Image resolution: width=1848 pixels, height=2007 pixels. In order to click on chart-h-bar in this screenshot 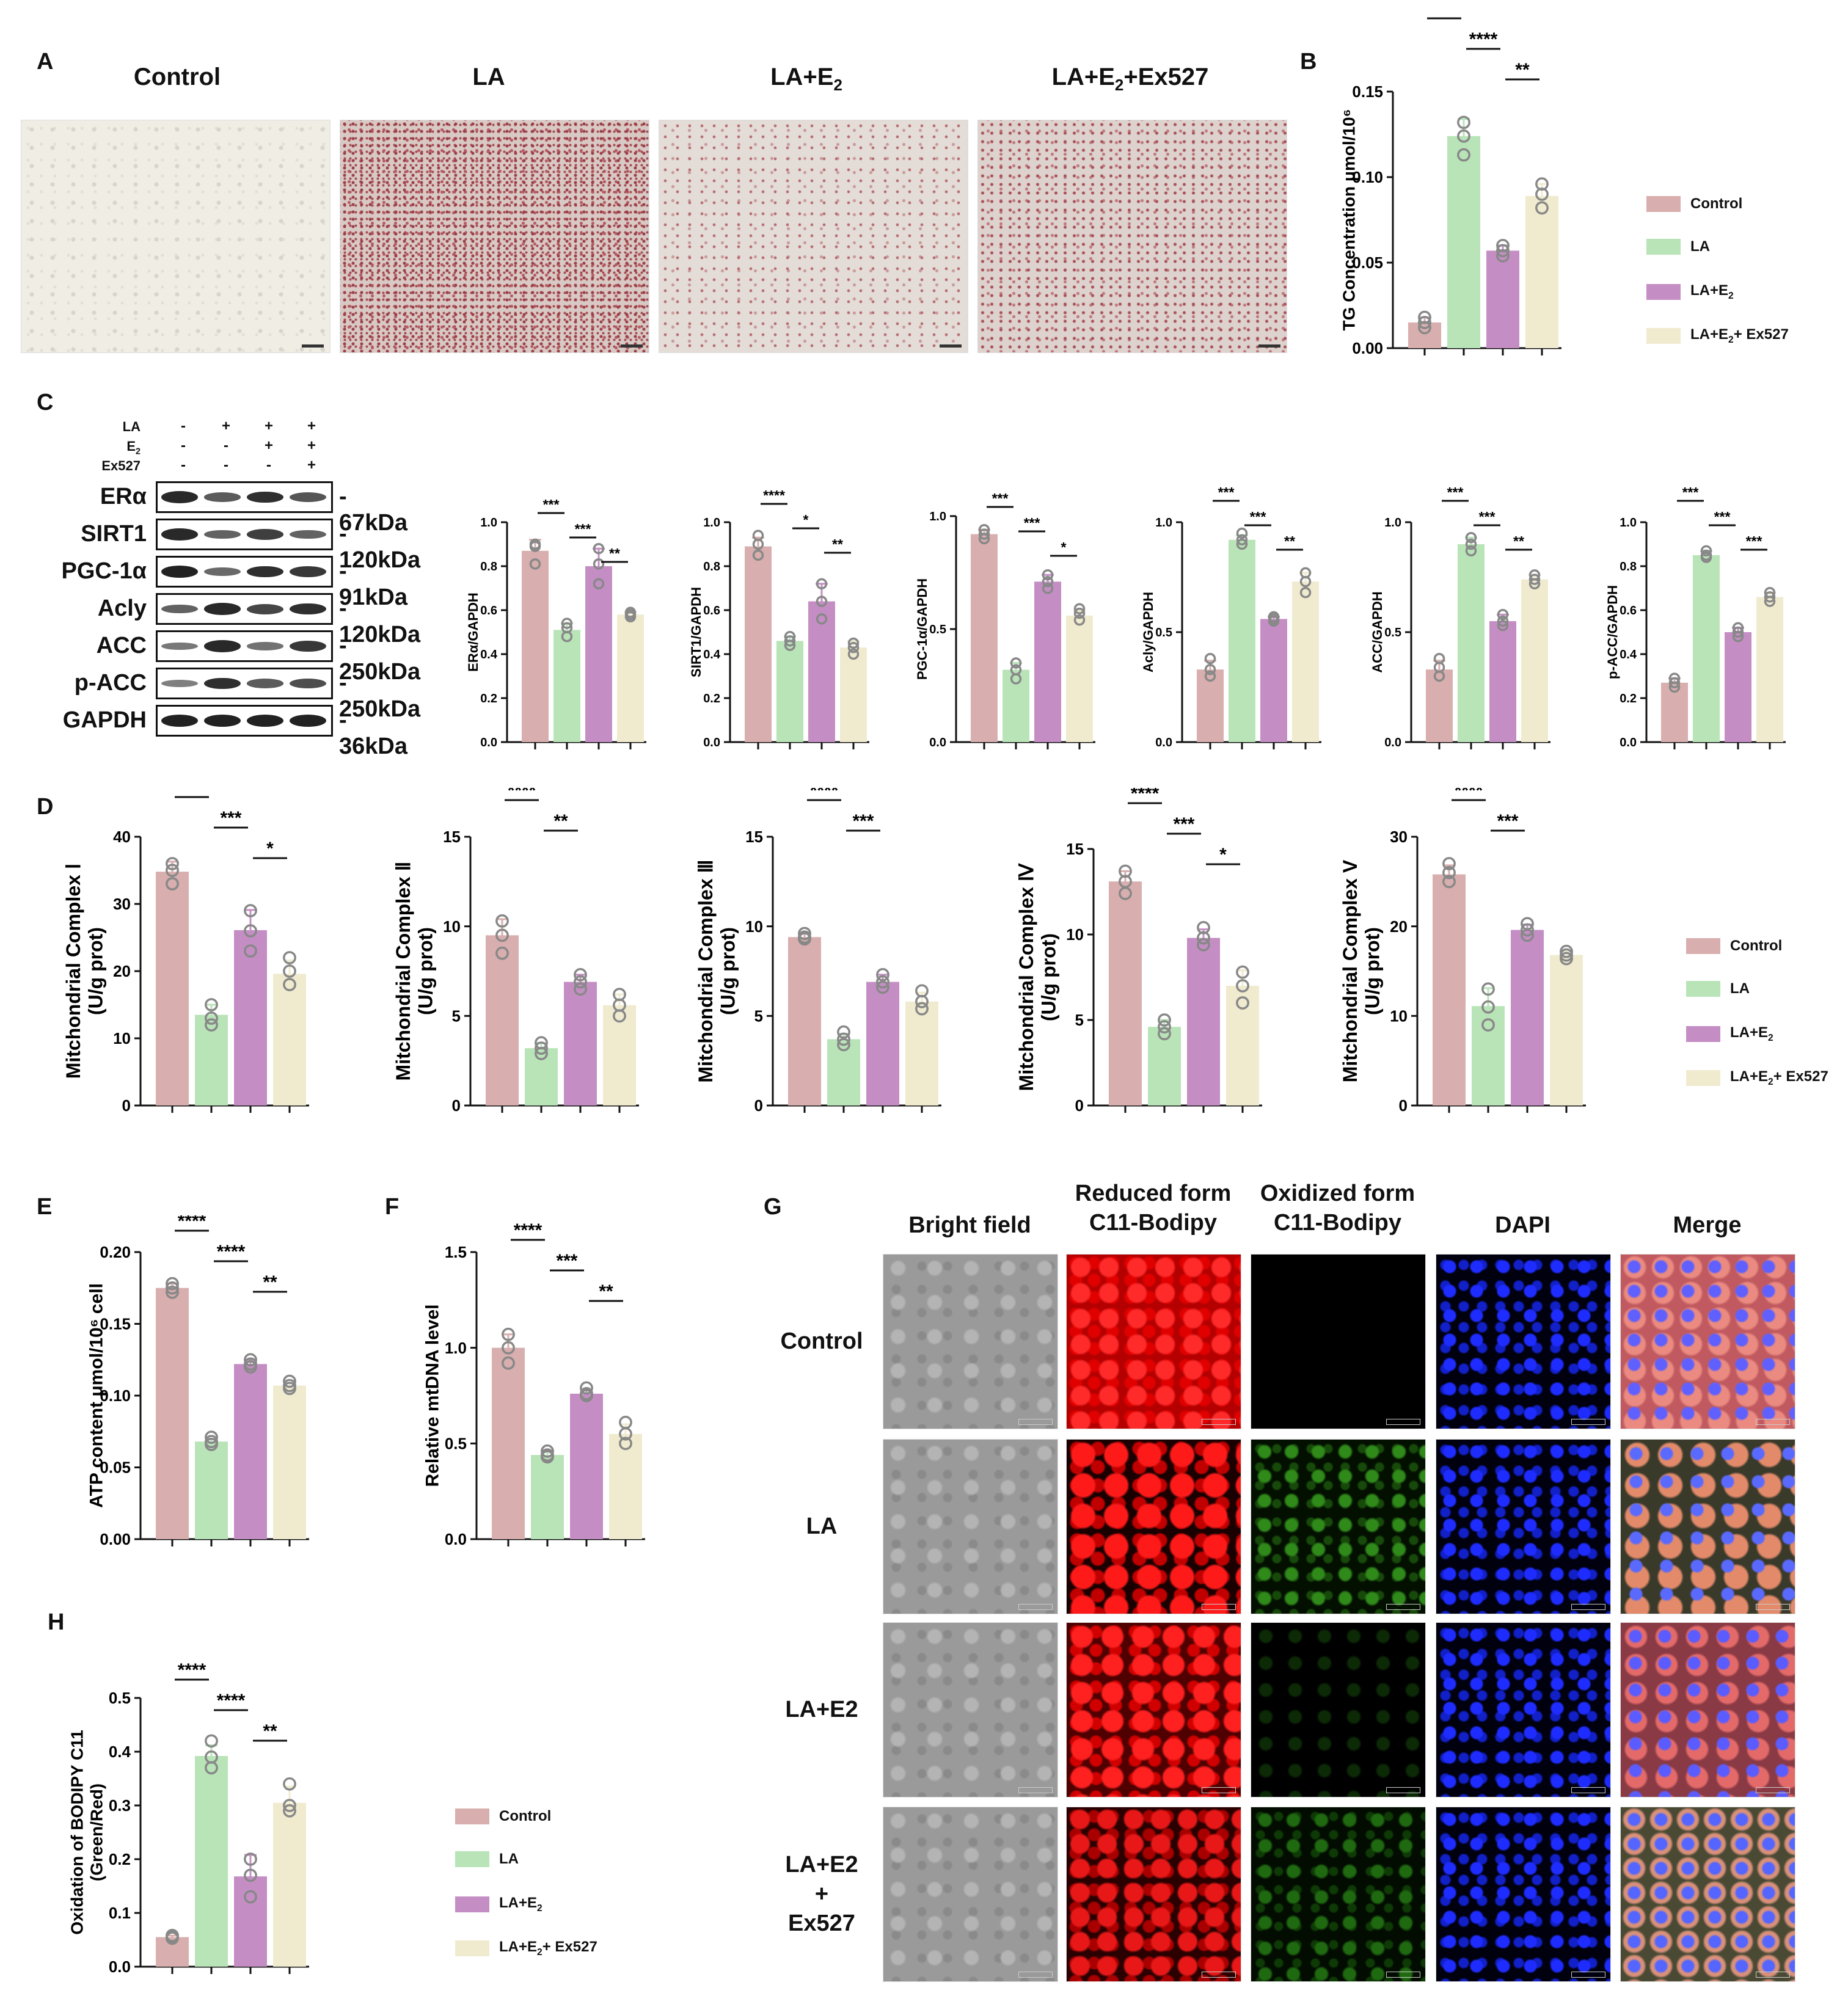, I will do `click(289, 1885)`.